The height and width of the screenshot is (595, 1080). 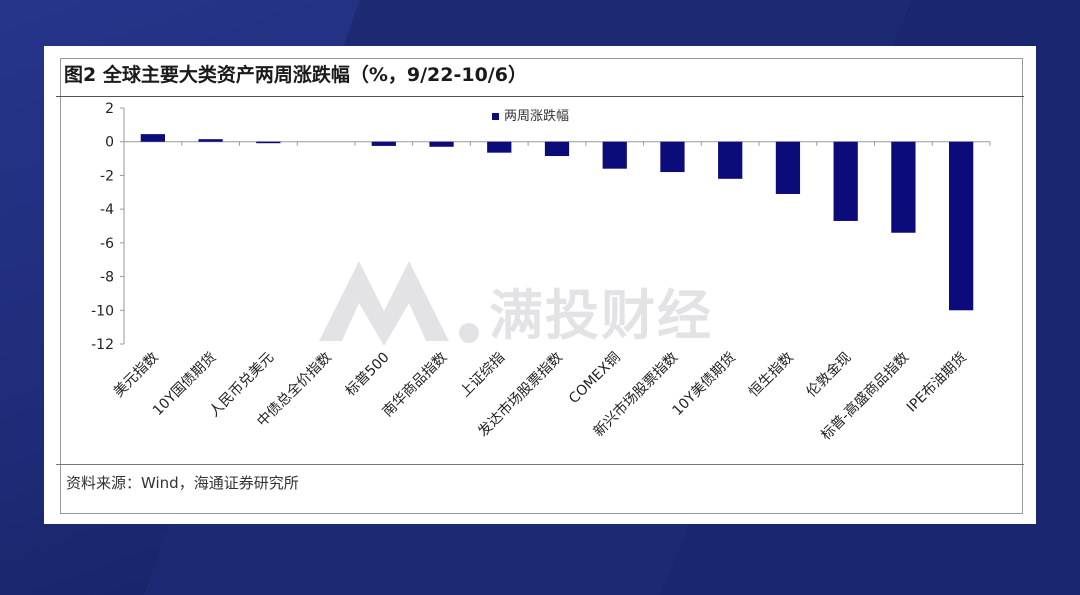 What do you see at coordinates (482, 375) in the screenshot?
I see `x-tick-label: 上证综指` at bounding box center [482, 375].